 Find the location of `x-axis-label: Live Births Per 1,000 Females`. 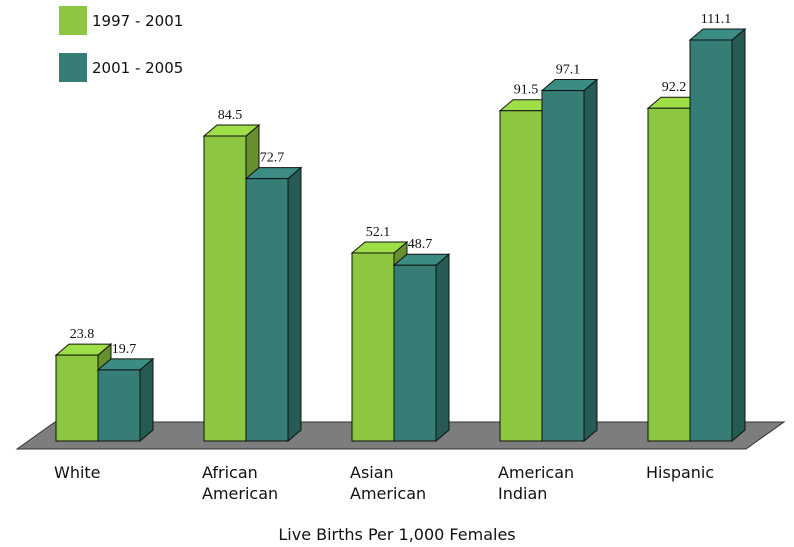

x-axis-label: Live Births Per 1,000 Females is located at coordinates (396, 534).